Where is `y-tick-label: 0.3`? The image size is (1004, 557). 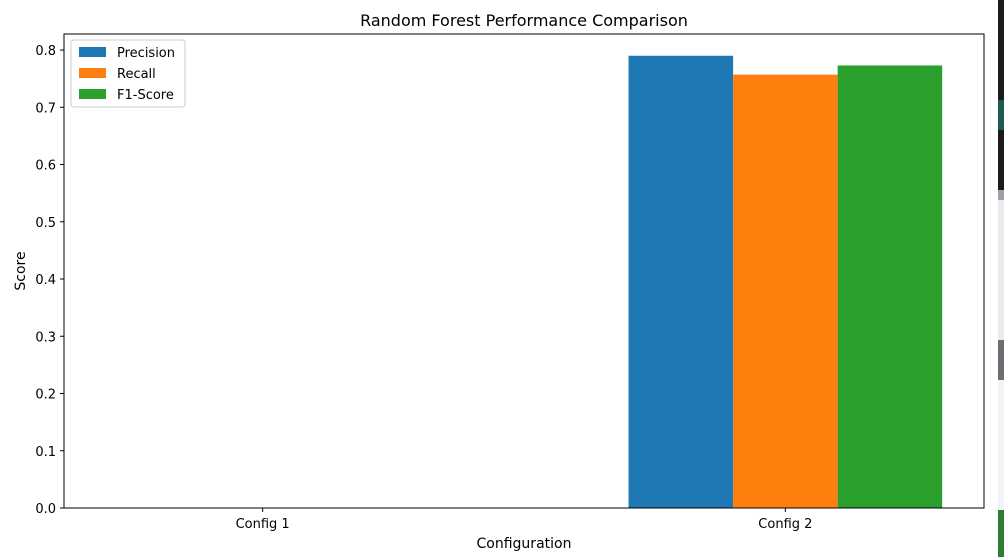 y-tick-label: 0.3 is located at coordinates (45, 337).